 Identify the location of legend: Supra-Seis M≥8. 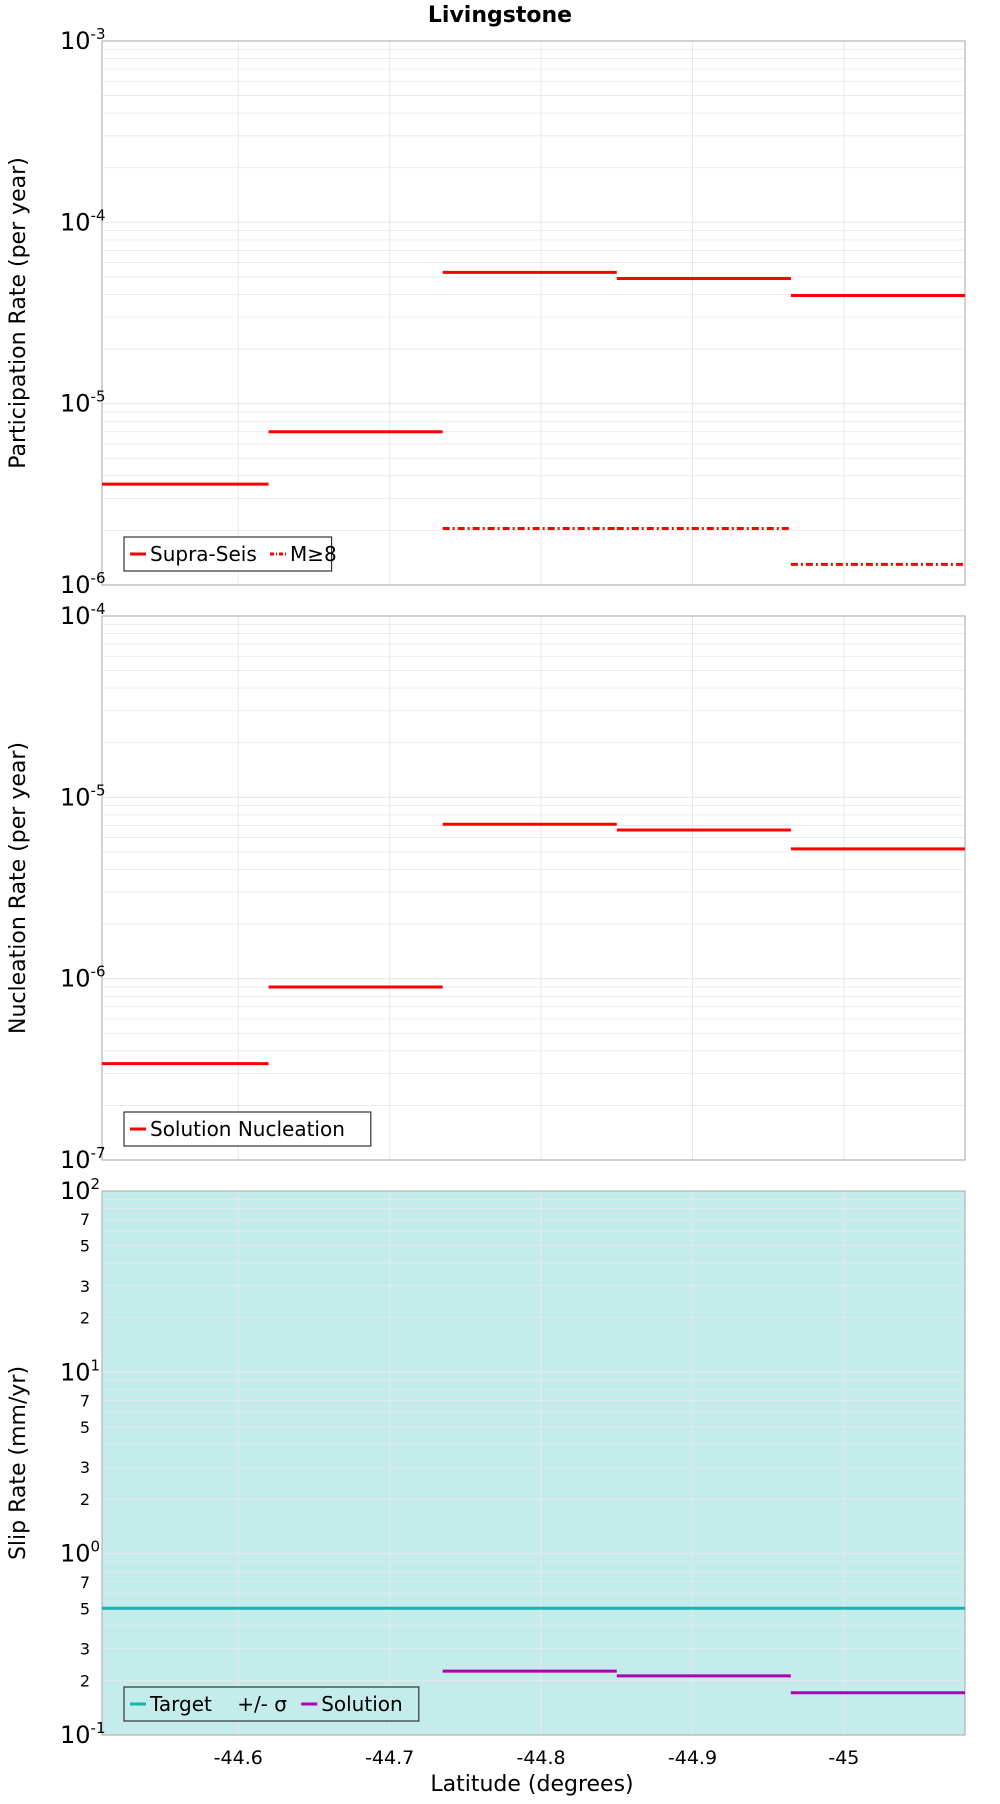
(230, 554).